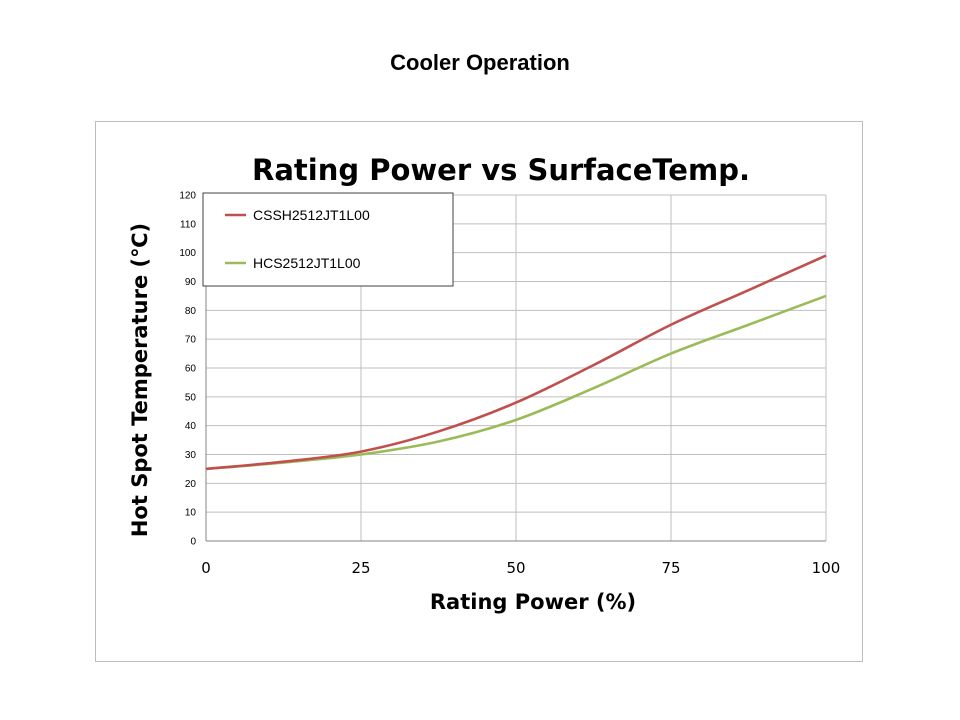 Image resolution: width=960 pixels, height=720 pixels. I want to click on x-tick-label: 75, so click(670, 568).